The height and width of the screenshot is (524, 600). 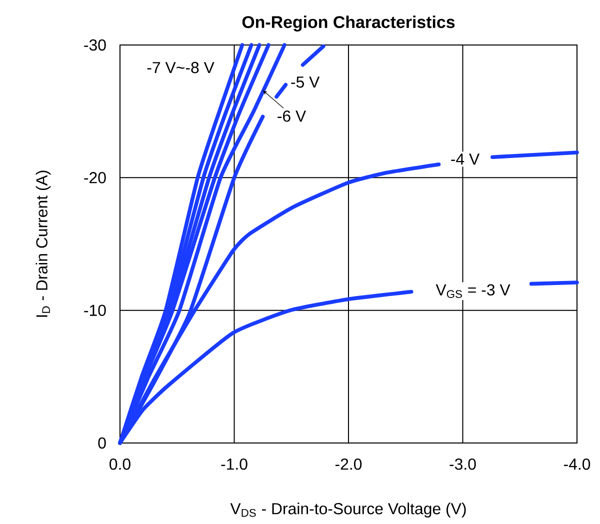 I want to click on annotation: V$_{GS}$ = -3 V, so click(x=473, y=291).